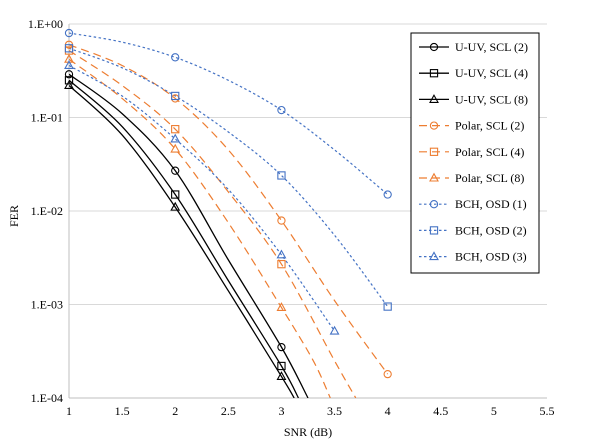 This screenshot has height=448, width=594. Describe the element at coordinates (334, 411) in the screenshot. I see `x-tick-label: 3.5` at that location.